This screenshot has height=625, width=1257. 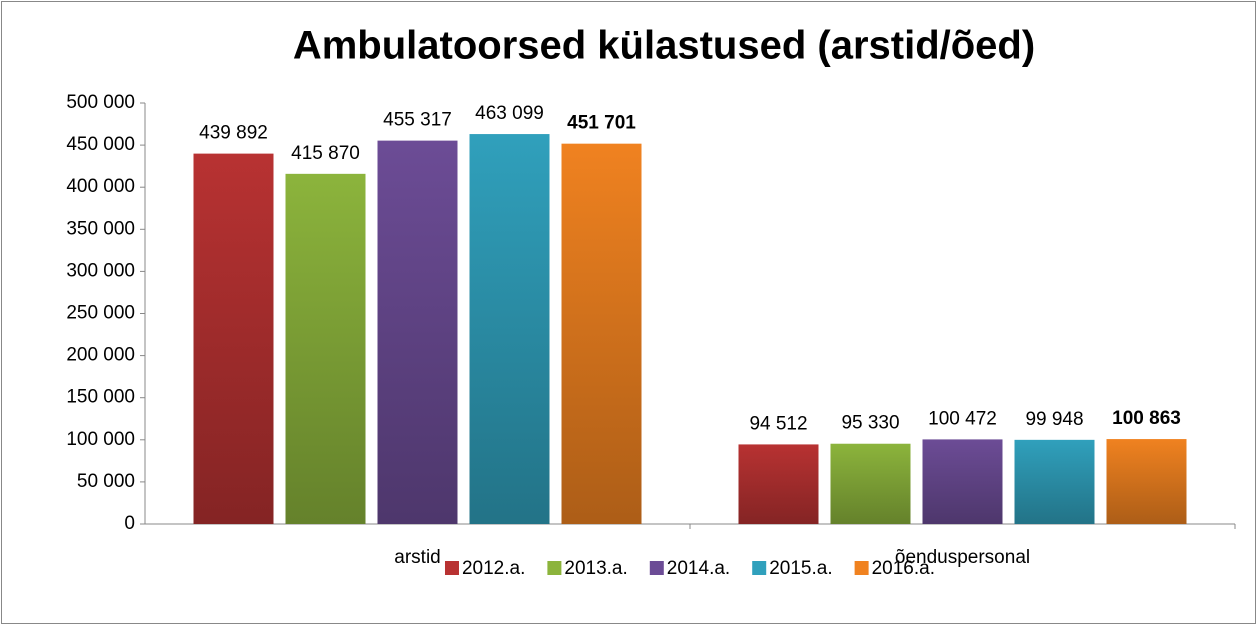 I want to click on y-tick-label: 350 000, so click(x=100, y=228).